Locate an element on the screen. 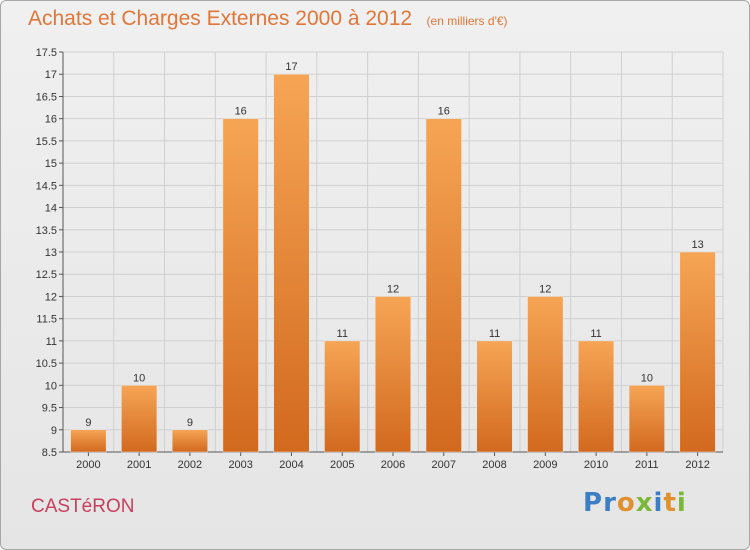 The width and height of the screenshot is (750, 550). x-tick-label: 2002 is located at coordinates (190, 465).